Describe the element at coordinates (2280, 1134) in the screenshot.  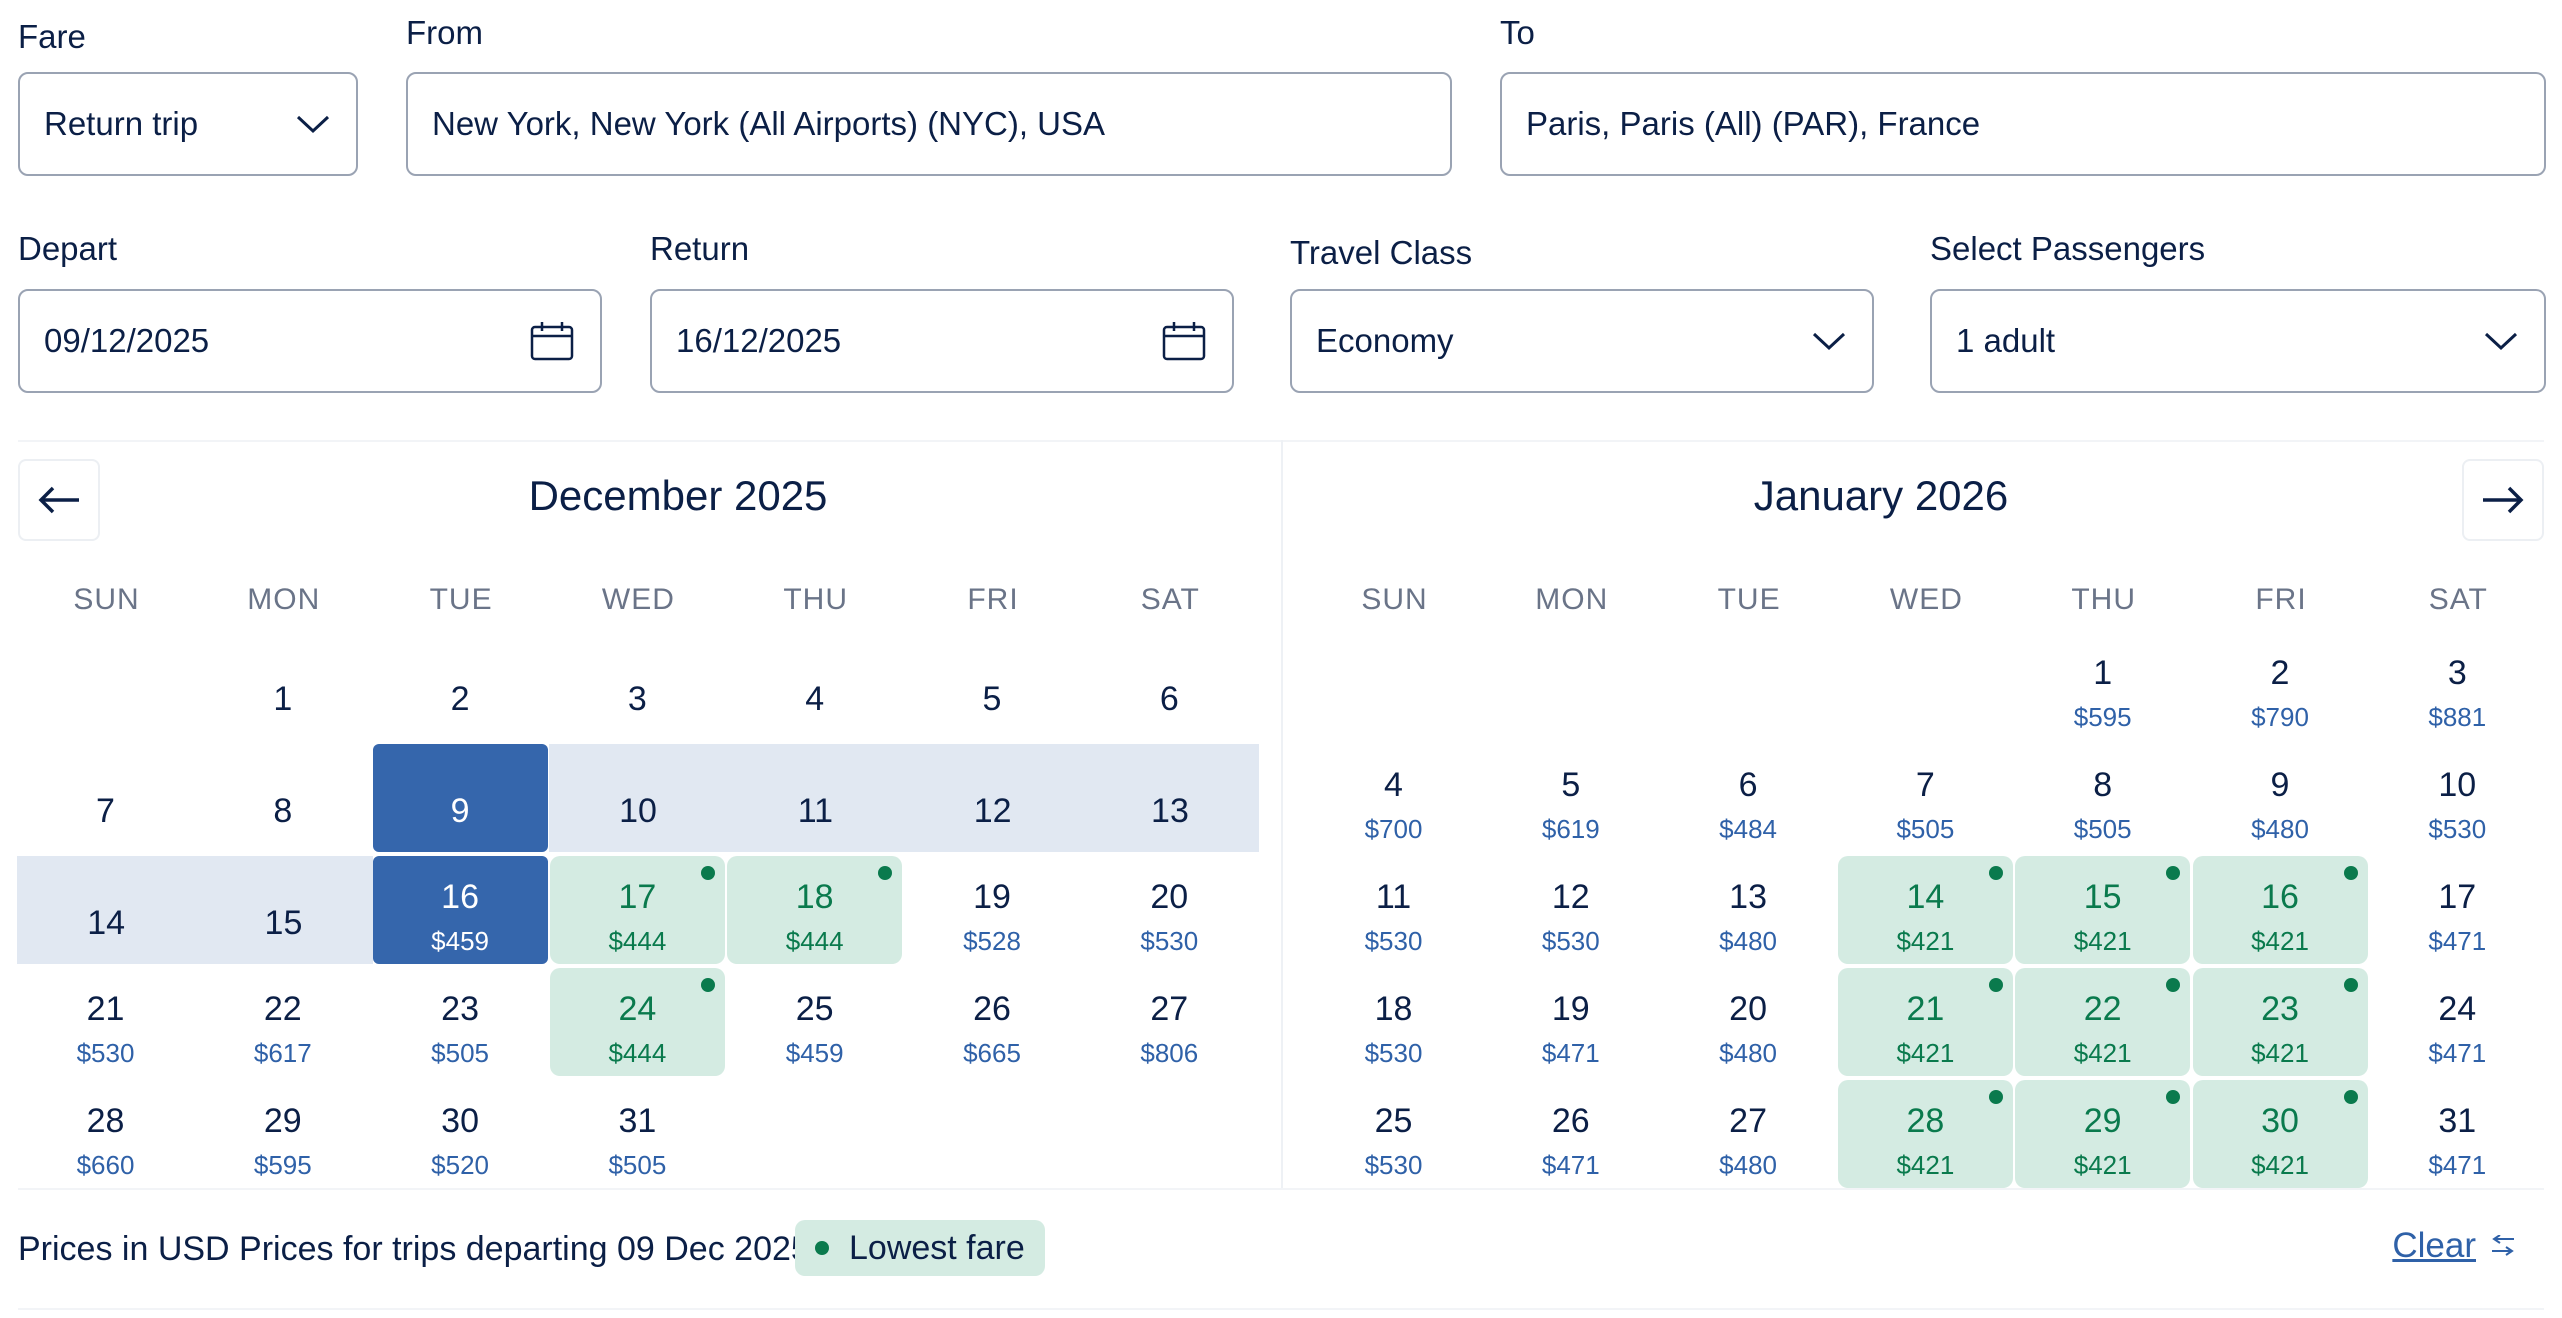
I see `calendar-day: 30 $421` at that location.